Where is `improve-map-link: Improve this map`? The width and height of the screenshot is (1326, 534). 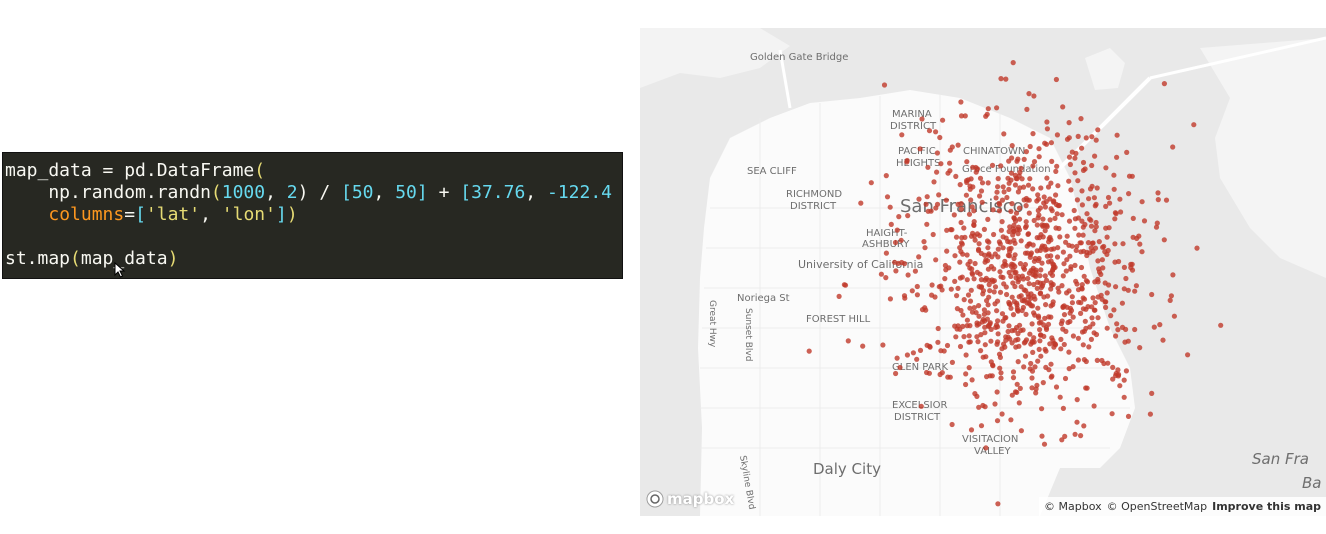 improve-map-link: Improve this map is located at coordinates (1266, 506).